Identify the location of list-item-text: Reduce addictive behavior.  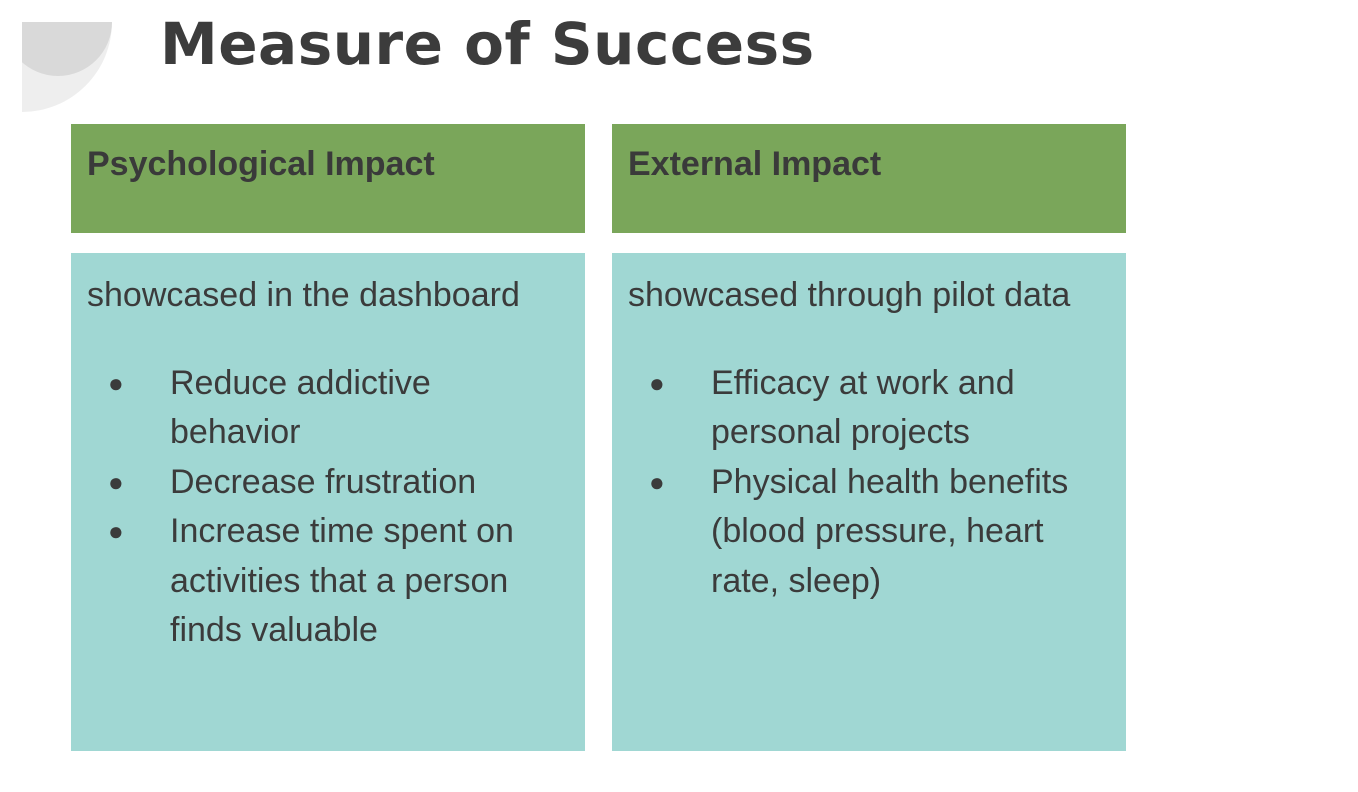
(300, 407).